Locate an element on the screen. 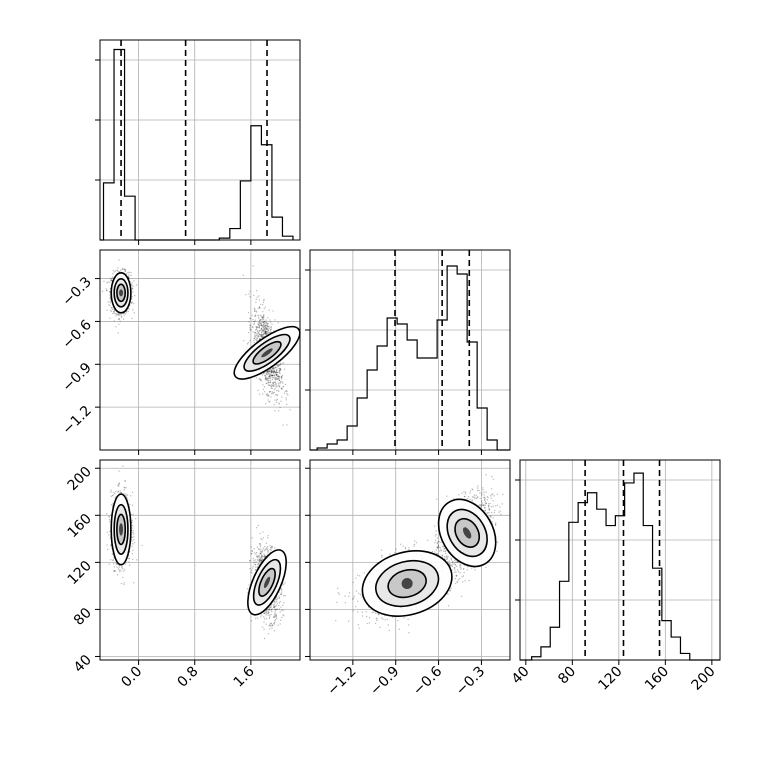 This screenshot has height=765, width=760. scatter-p2-p0-xtick-label-2: 1.6 is located at coordinates (244, 676).